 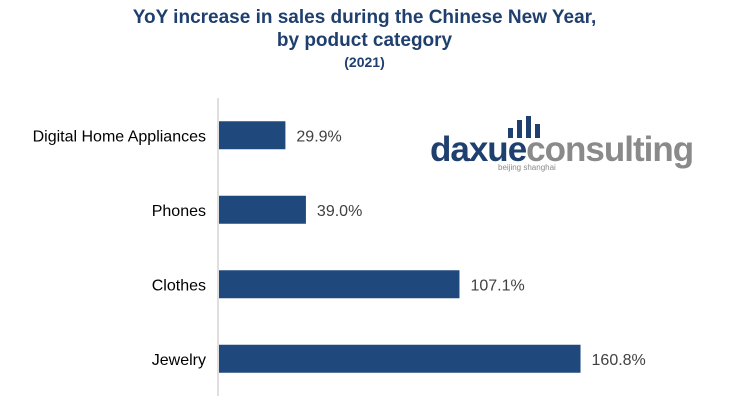 What do you see at coordinates (339, 211) in the screenshot?
I see `data-label: 39.0%` at bounding box center [339, 211].